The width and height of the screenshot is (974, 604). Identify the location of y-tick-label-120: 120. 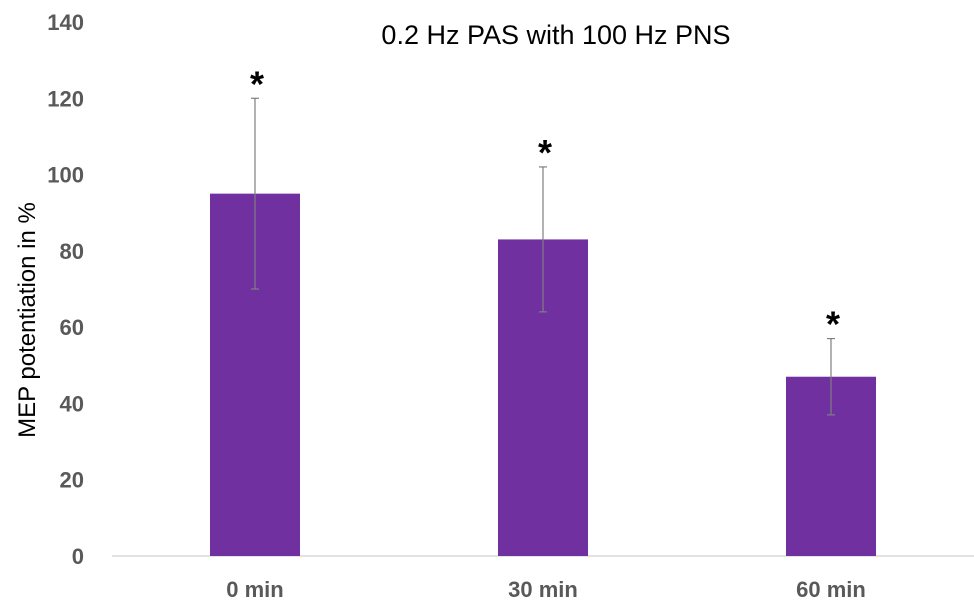
(65, 98).